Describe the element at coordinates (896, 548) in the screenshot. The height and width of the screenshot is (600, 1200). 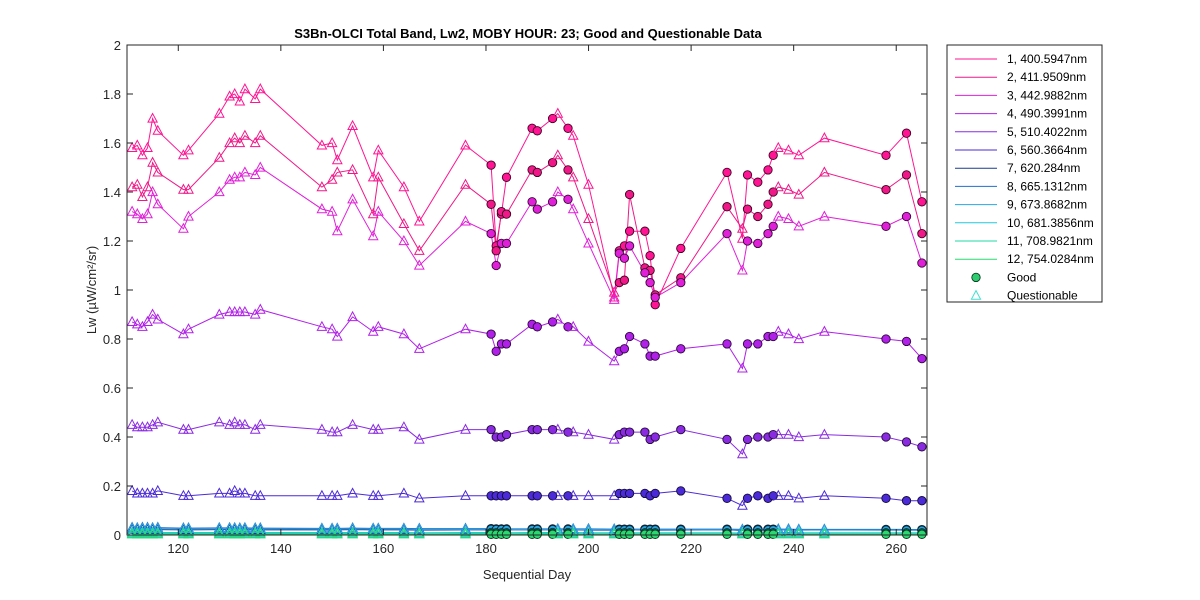
I see `x-tick-label: 260` at that location.